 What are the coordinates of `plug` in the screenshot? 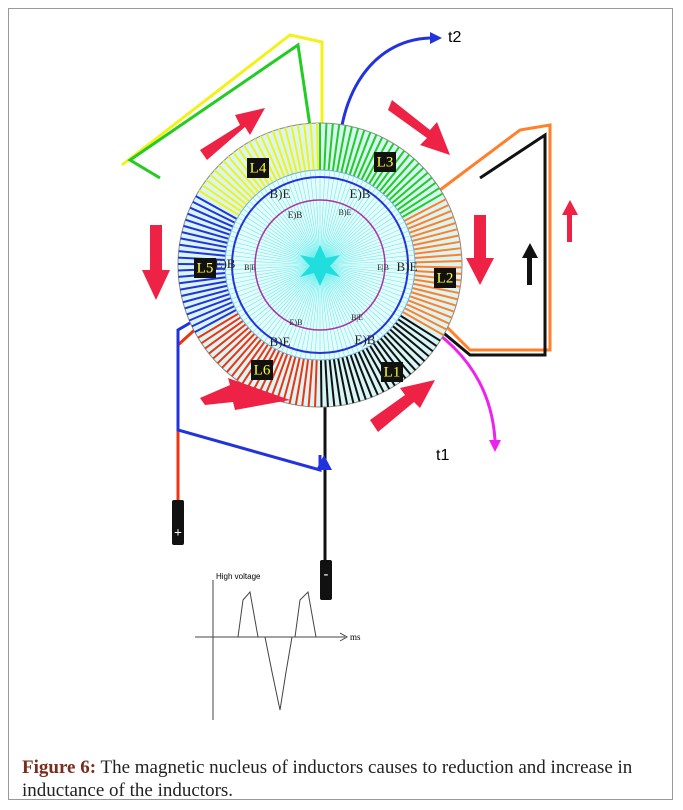 It's located at (178, 522).